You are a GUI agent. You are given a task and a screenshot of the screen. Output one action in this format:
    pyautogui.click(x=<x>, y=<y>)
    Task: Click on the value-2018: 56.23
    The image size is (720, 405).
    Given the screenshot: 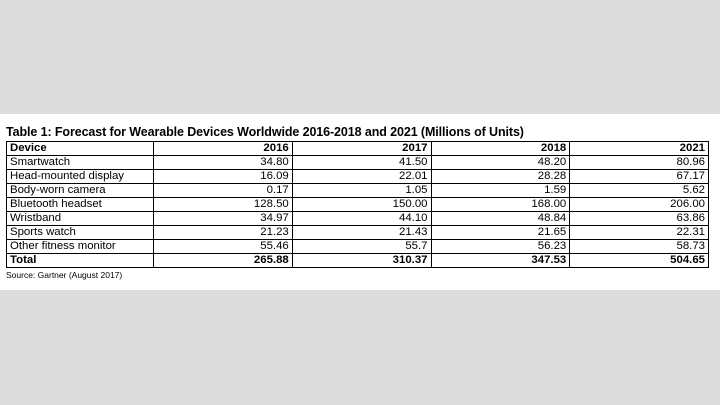 What is the action you would take?
    pyautogui.click(x=500, y=246)
    